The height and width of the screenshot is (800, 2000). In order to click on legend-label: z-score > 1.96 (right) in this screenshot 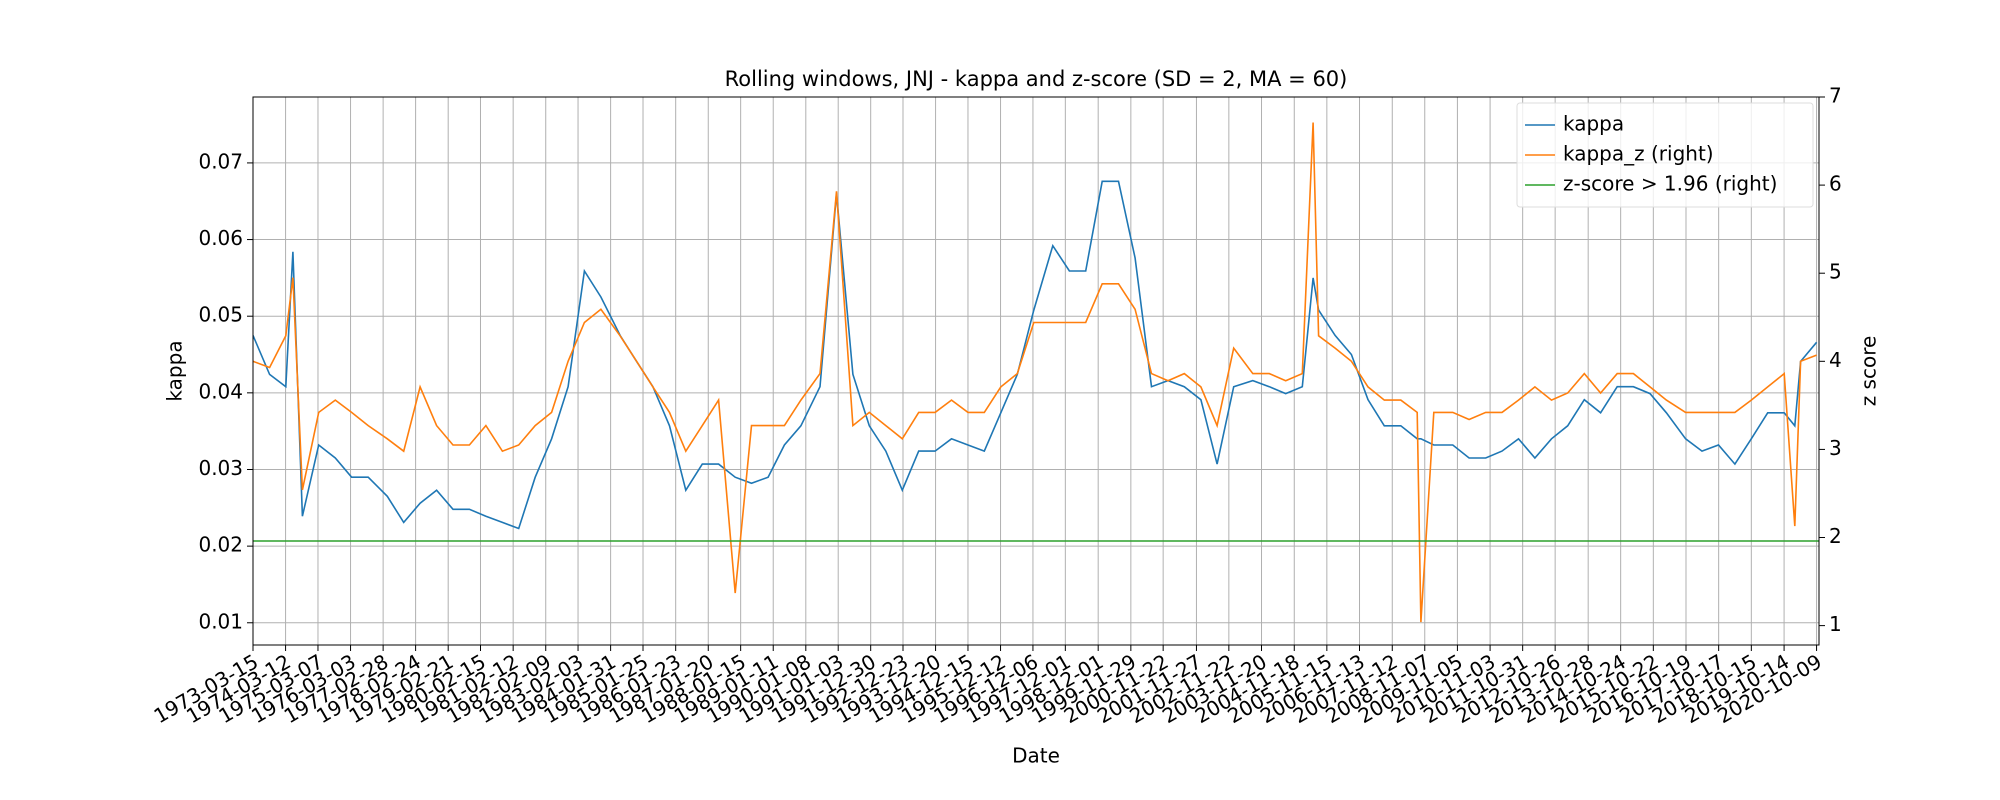, I will do `click(1670, 184)`.